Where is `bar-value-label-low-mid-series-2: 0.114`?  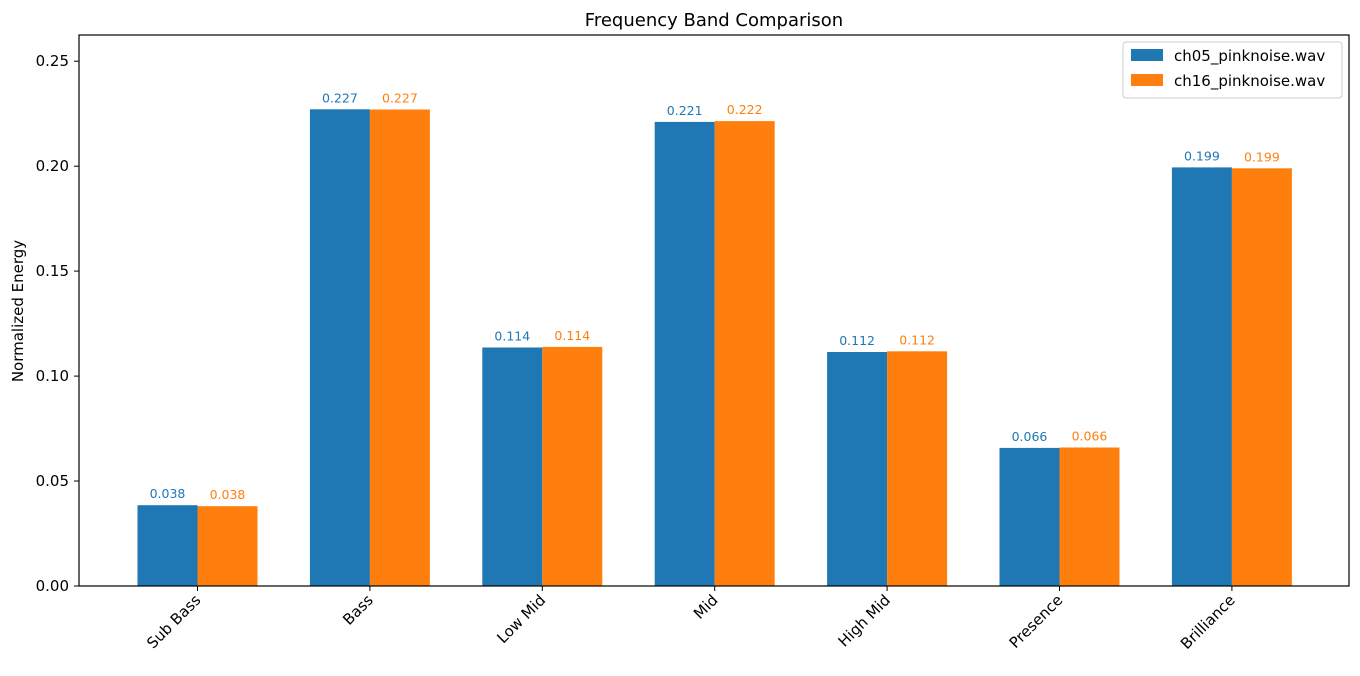 bar-value-label-low-mid-series-2: 0.114 is located at coordinates (572, 335).